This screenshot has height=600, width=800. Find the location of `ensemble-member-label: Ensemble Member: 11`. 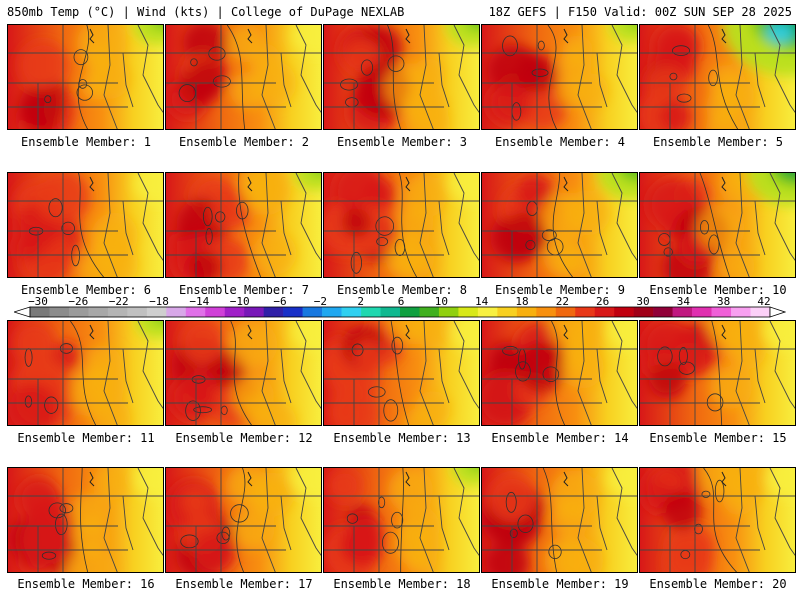

ensemble-member-label: Ensemble Member: 11 is located at coordinates (86, 438).